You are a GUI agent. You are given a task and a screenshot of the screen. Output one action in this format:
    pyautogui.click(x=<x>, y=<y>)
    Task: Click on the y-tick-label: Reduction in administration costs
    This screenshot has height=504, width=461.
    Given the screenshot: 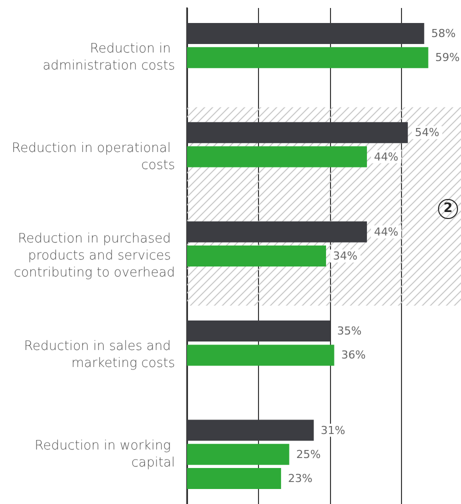 What is the action you would take?
    pyautogui.click(x=108, y=58)
    